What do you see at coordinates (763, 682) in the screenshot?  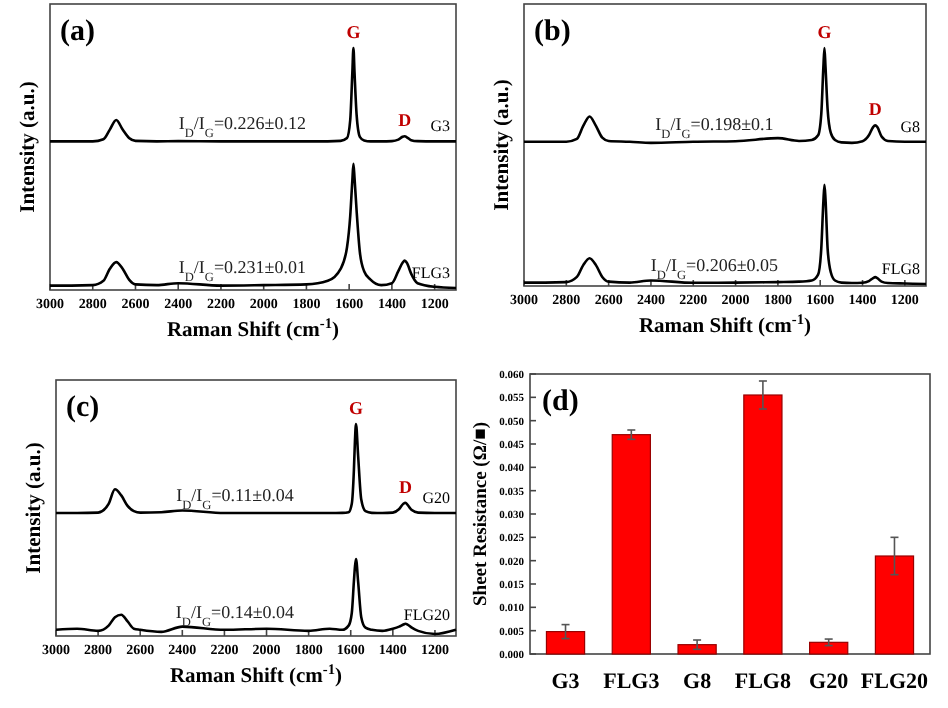 I see `x-tick-label: FLG8` at bounding box center [763, 682].